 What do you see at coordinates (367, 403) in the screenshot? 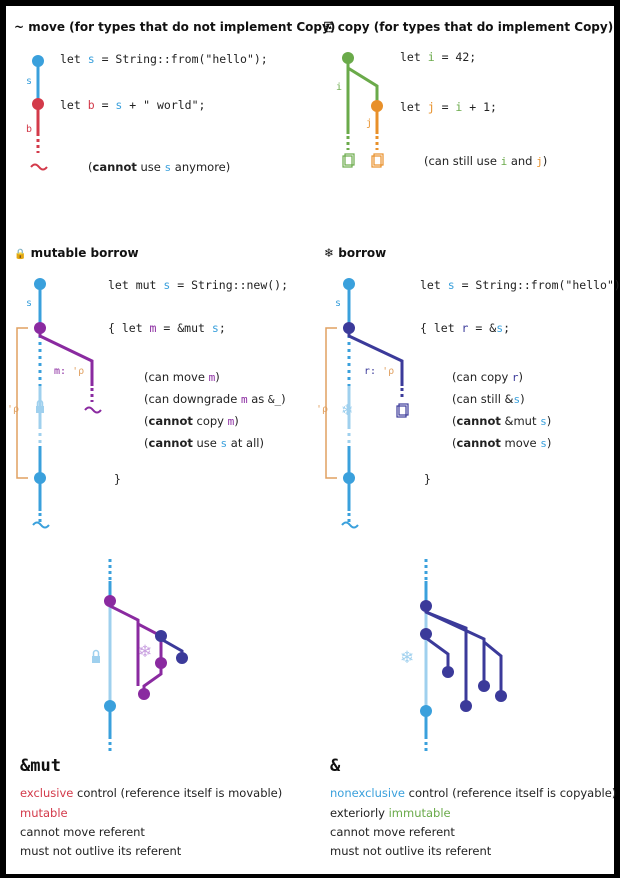
I see `borrow-diagram` at bounding box center [367, 403].